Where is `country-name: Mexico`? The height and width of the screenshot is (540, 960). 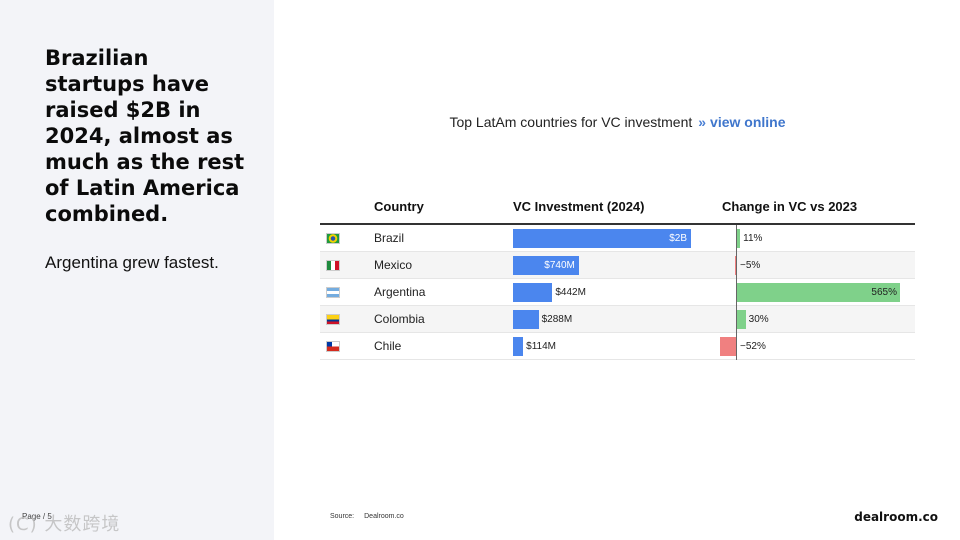 country-name: Mexico is located at coordinates (393, 265).